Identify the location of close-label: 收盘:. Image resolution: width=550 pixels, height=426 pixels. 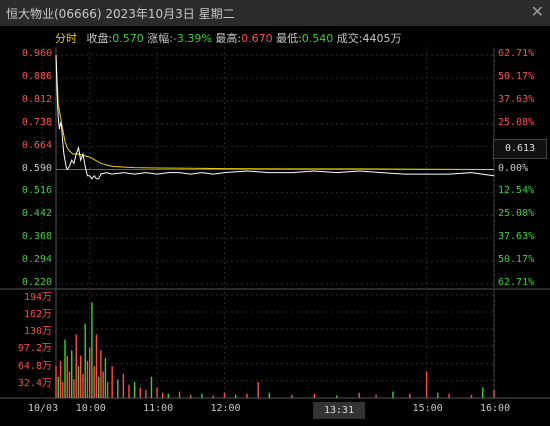
(99, 38).